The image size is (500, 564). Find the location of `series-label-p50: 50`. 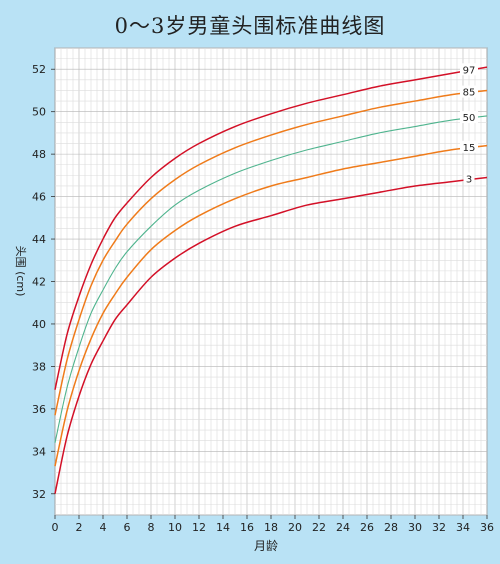

series-label-p50: 50 is located at coordinates (469, 118).